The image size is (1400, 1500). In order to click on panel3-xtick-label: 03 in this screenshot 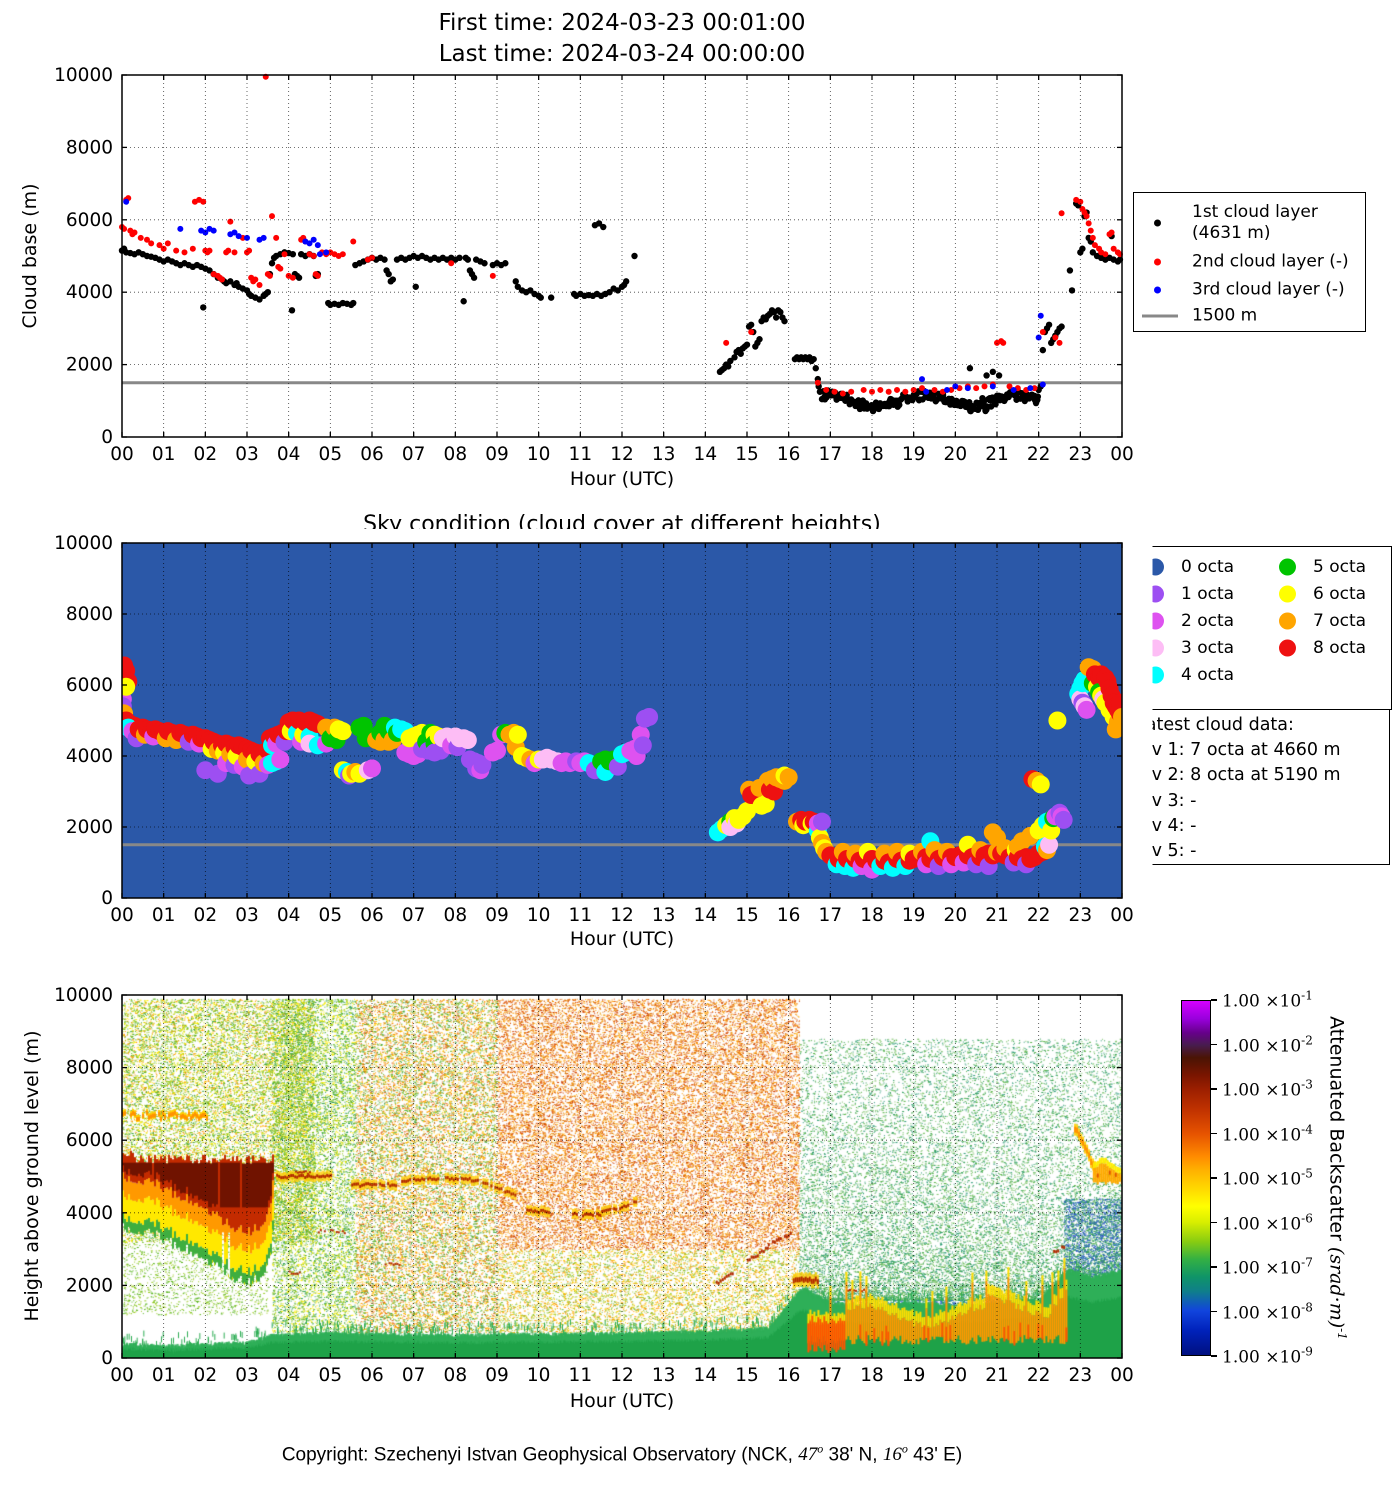, I will do `click(247, 1375)`.